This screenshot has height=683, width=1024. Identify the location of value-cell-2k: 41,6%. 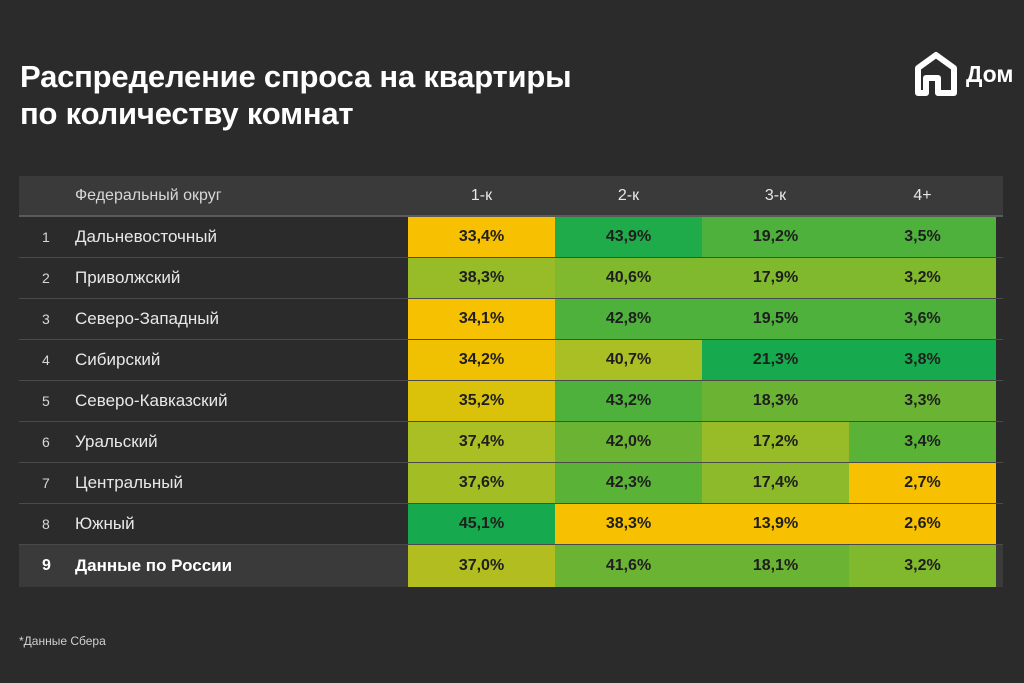
(628, 566).